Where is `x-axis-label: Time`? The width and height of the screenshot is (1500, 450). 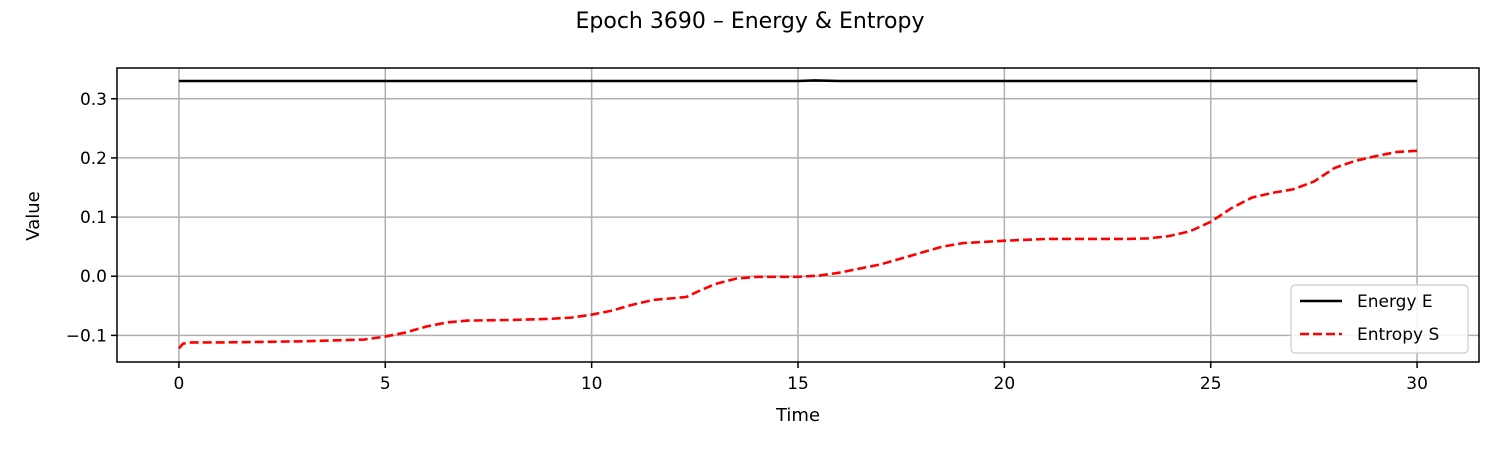 x-axis-label: Time is located at coordinates (797, 415).